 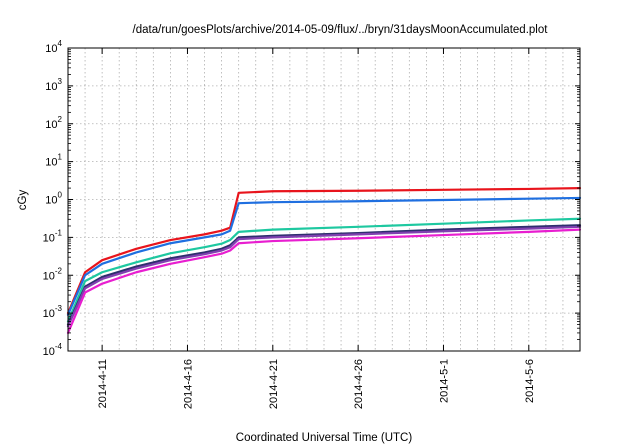 I want to click on y-axis-label: cGy, so click(x=23, y=200).